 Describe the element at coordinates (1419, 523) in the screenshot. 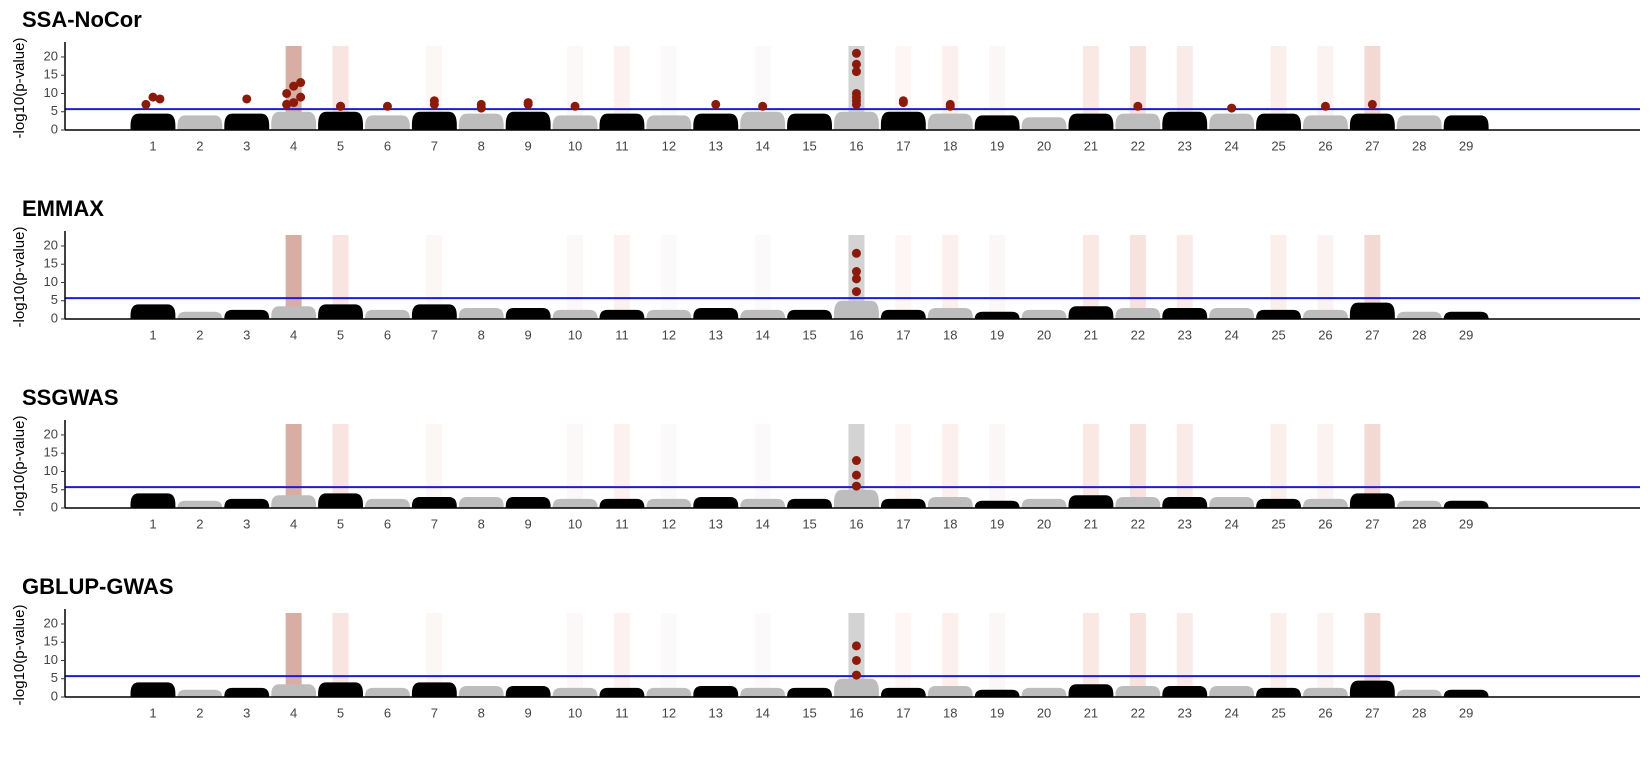

I see `x-tick-label: 28` at that location.